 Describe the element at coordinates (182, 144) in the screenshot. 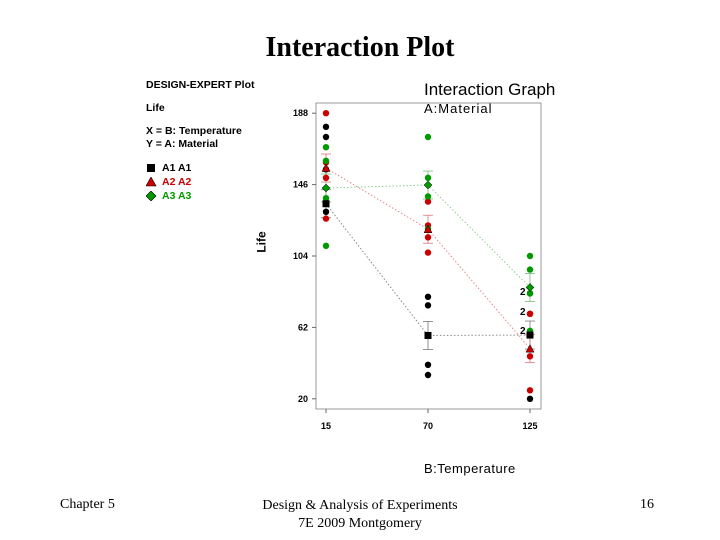

I see `legend-y-factor: Y = A: Material` at that location.